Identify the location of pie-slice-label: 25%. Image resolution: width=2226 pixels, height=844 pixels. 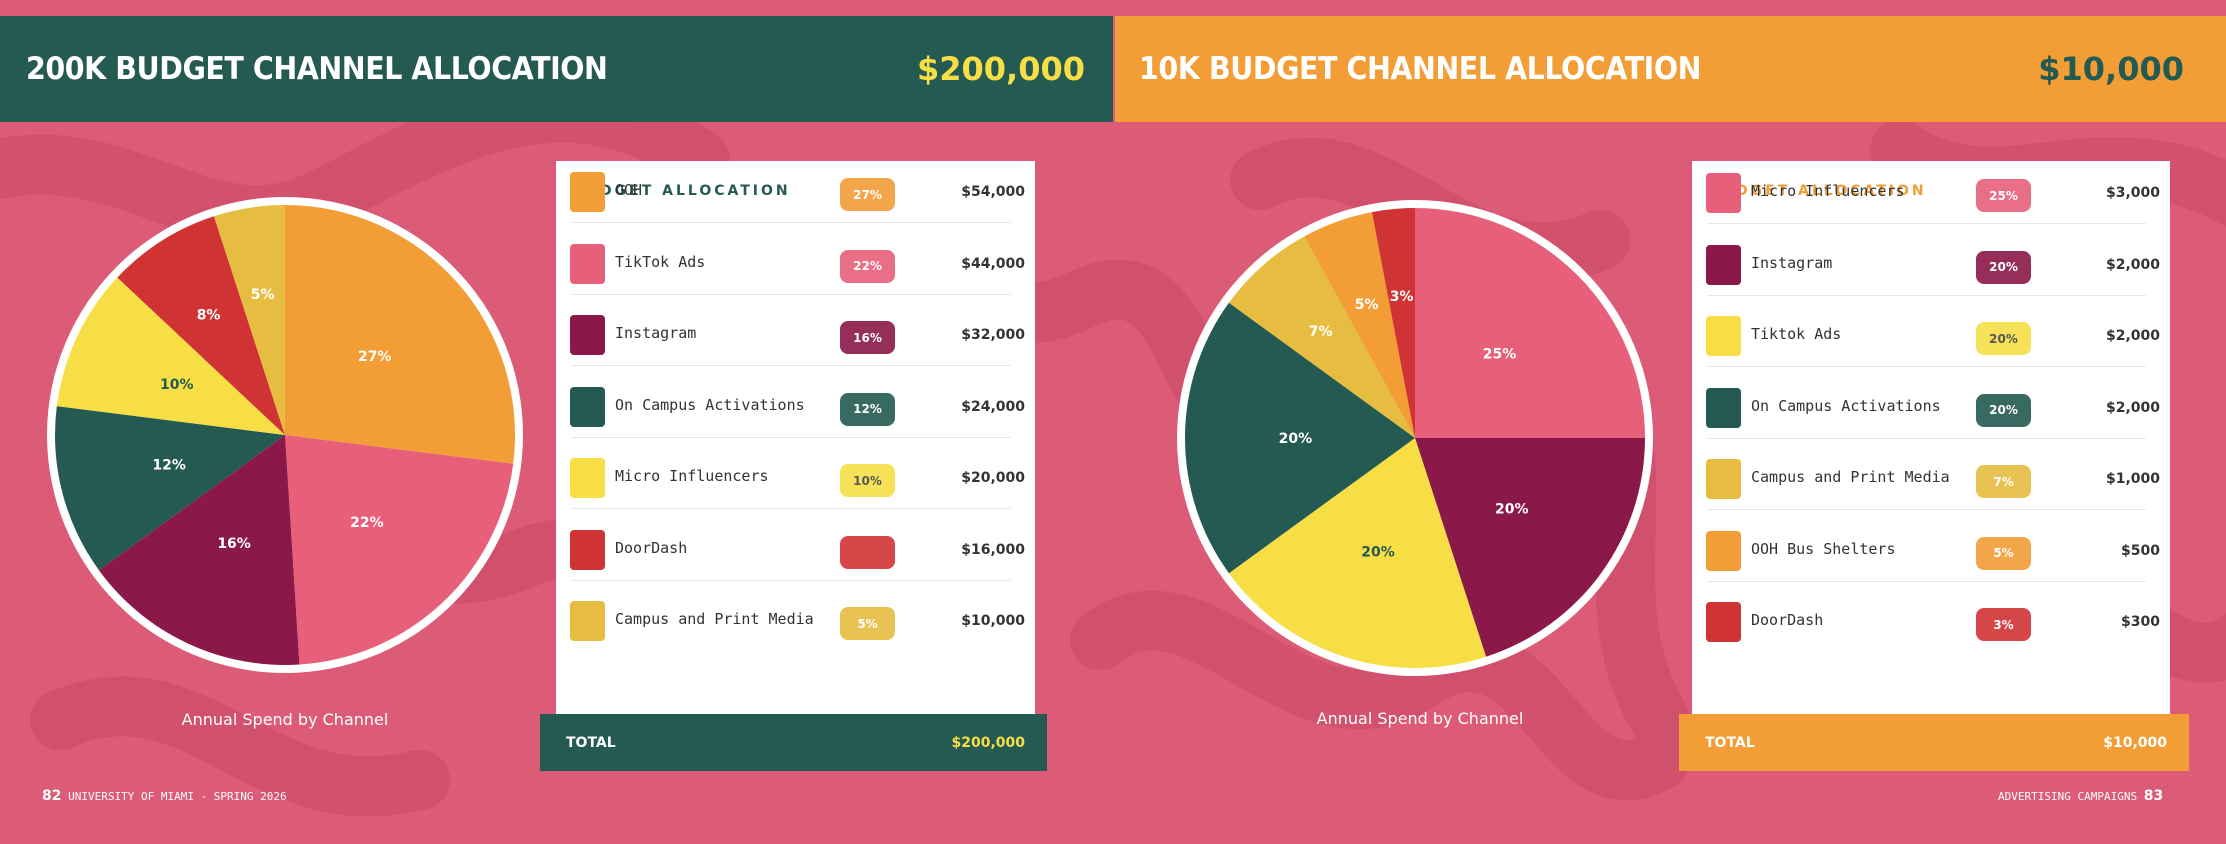
(1500, 354).